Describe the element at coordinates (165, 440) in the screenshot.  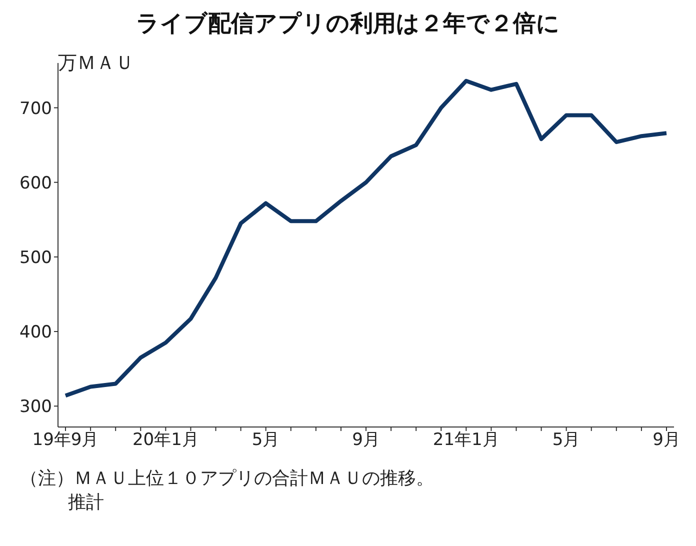
I see `x-tick-label: 20年1月` at that location.